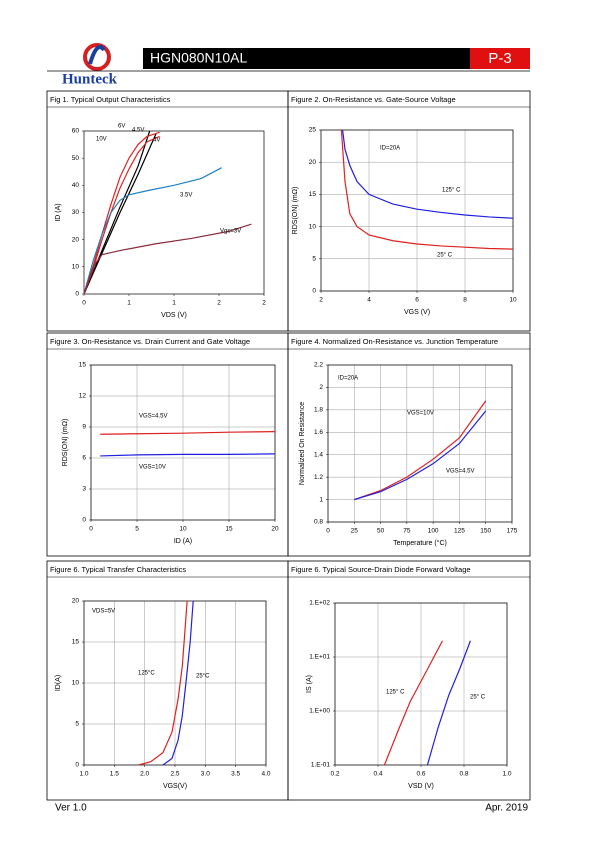  I want to click on x-tick-label: 1.5, so click(114, 774).